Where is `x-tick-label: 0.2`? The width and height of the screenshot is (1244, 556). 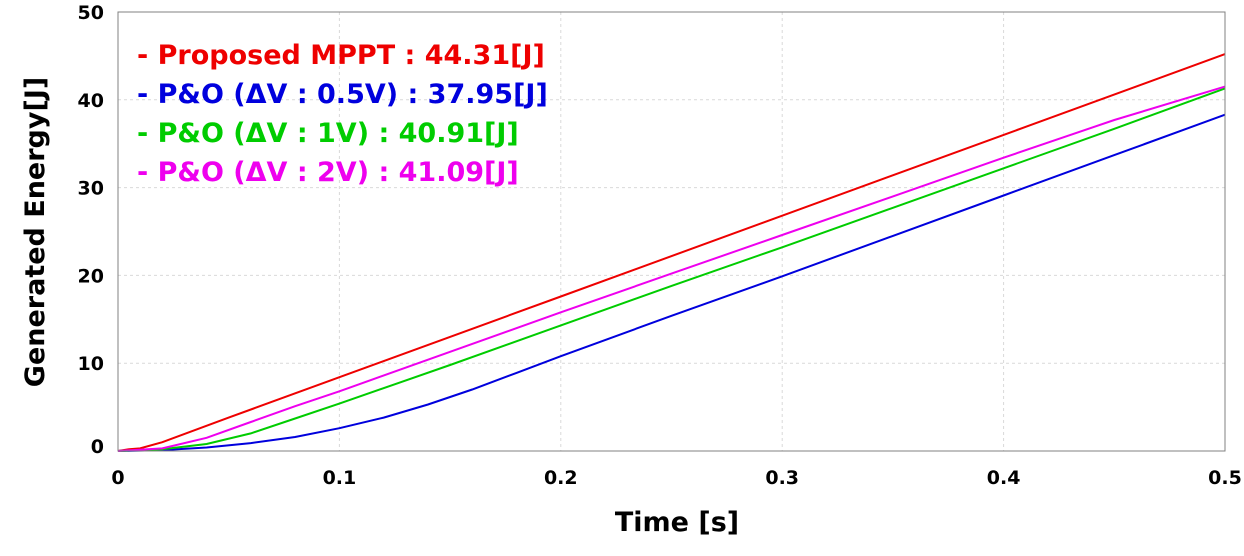
x-tick-label: 0.2 is located at coordinates (561, 478).